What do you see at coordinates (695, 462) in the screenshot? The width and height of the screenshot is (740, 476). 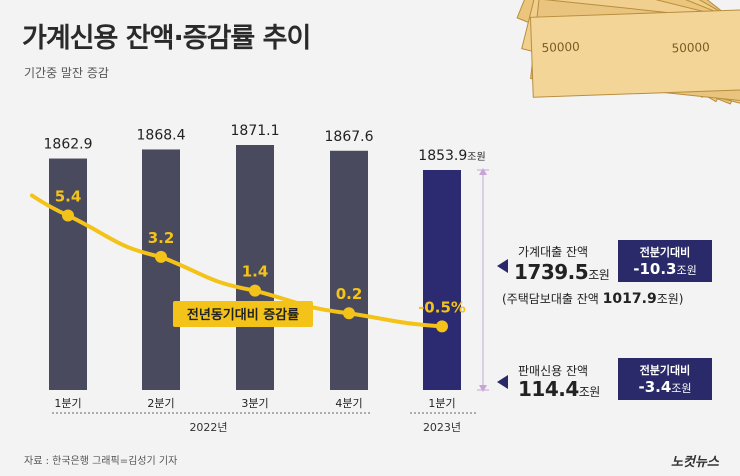 I see `publisher-logo: 노컷뉴스` at bounding box center [695, 462].